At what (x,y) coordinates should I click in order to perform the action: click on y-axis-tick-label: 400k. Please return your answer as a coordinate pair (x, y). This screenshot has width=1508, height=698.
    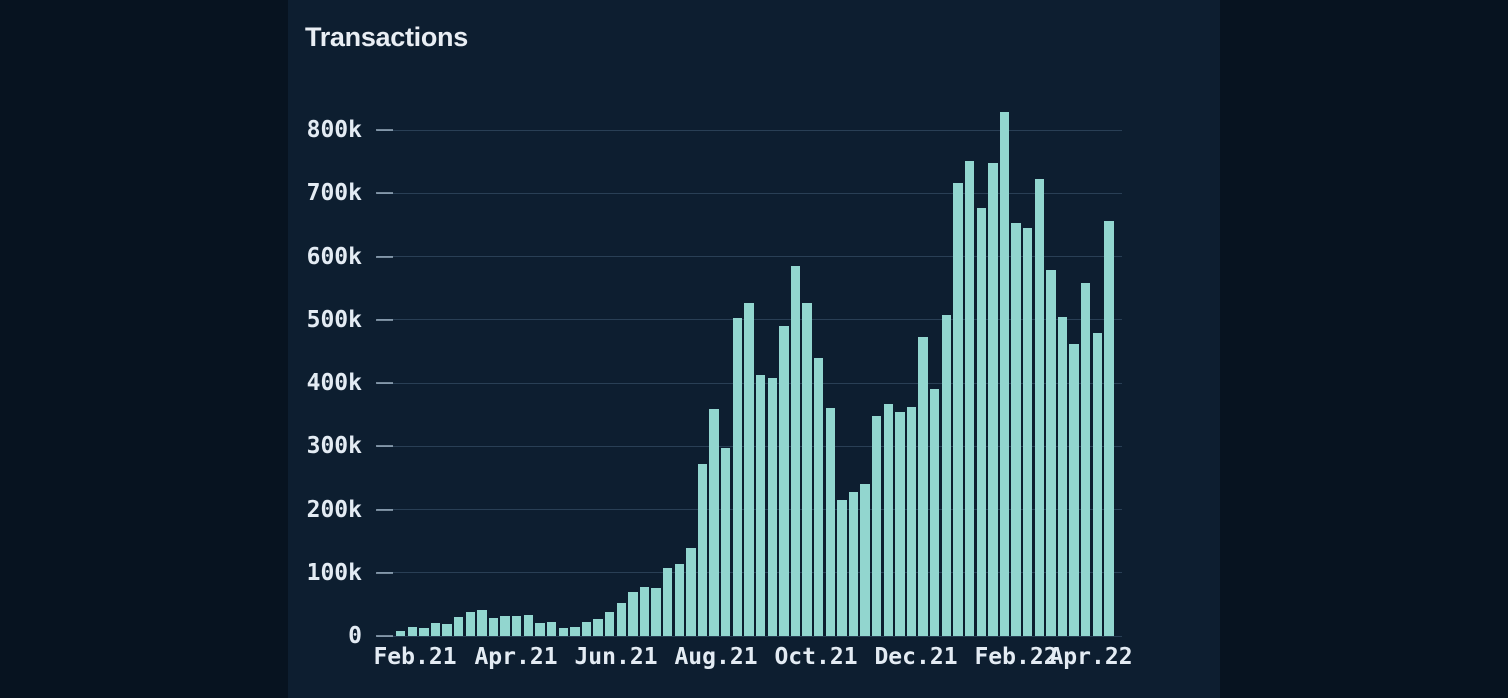
    Looking at the image, I should click on (334, 383).